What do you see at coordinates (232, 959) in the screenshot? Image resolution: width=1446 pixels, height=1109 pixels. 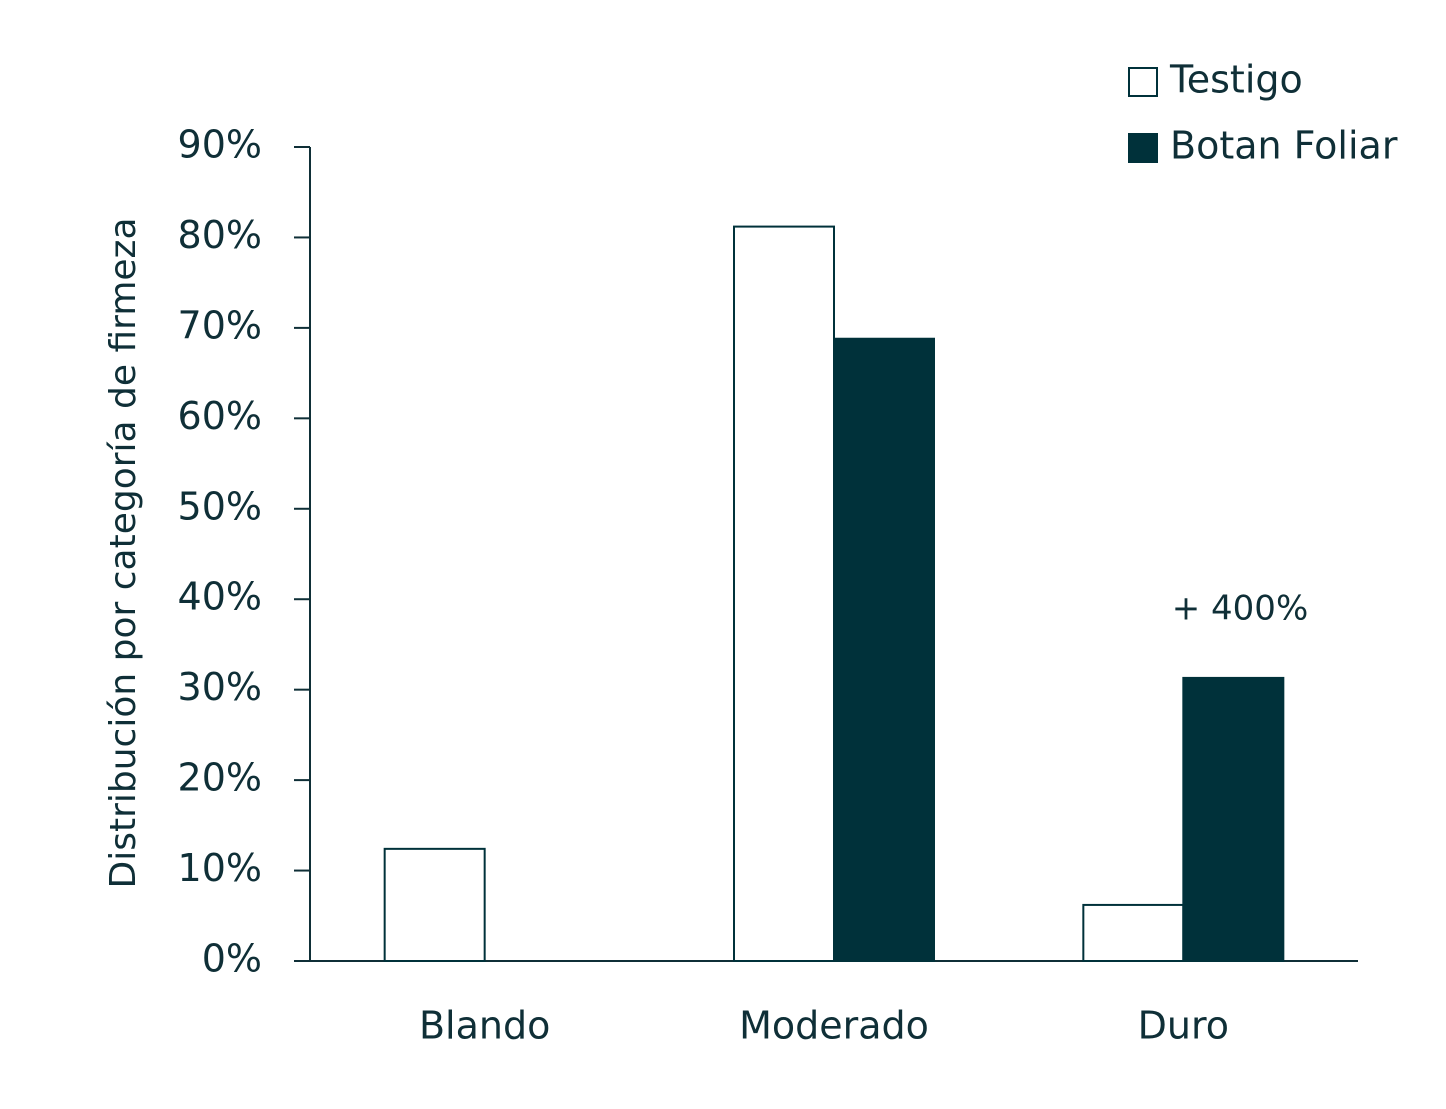 I see `y-tick-label: 0%` at bounding box center [232, 959].